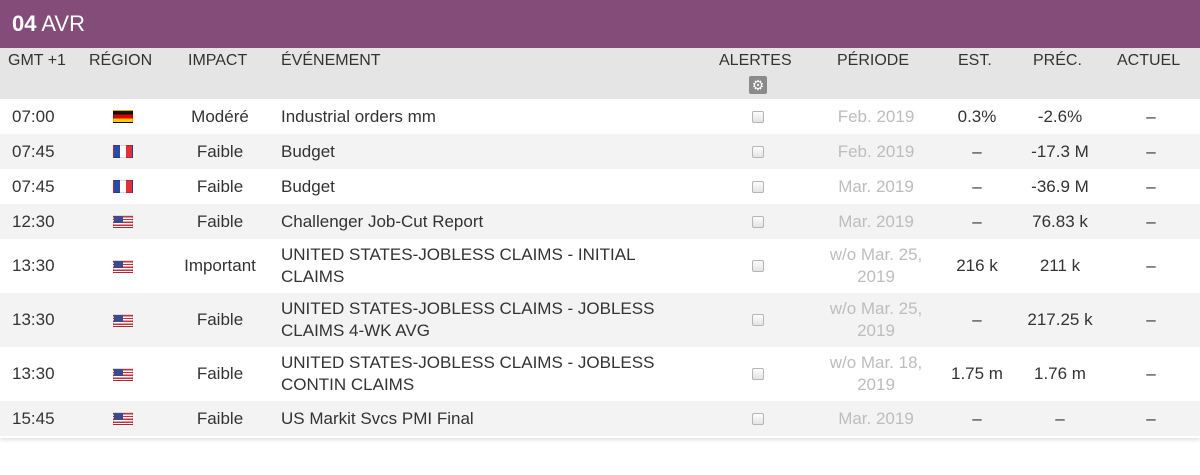  I want to click on event-previous: -36.9 M, so click(1060, 186).